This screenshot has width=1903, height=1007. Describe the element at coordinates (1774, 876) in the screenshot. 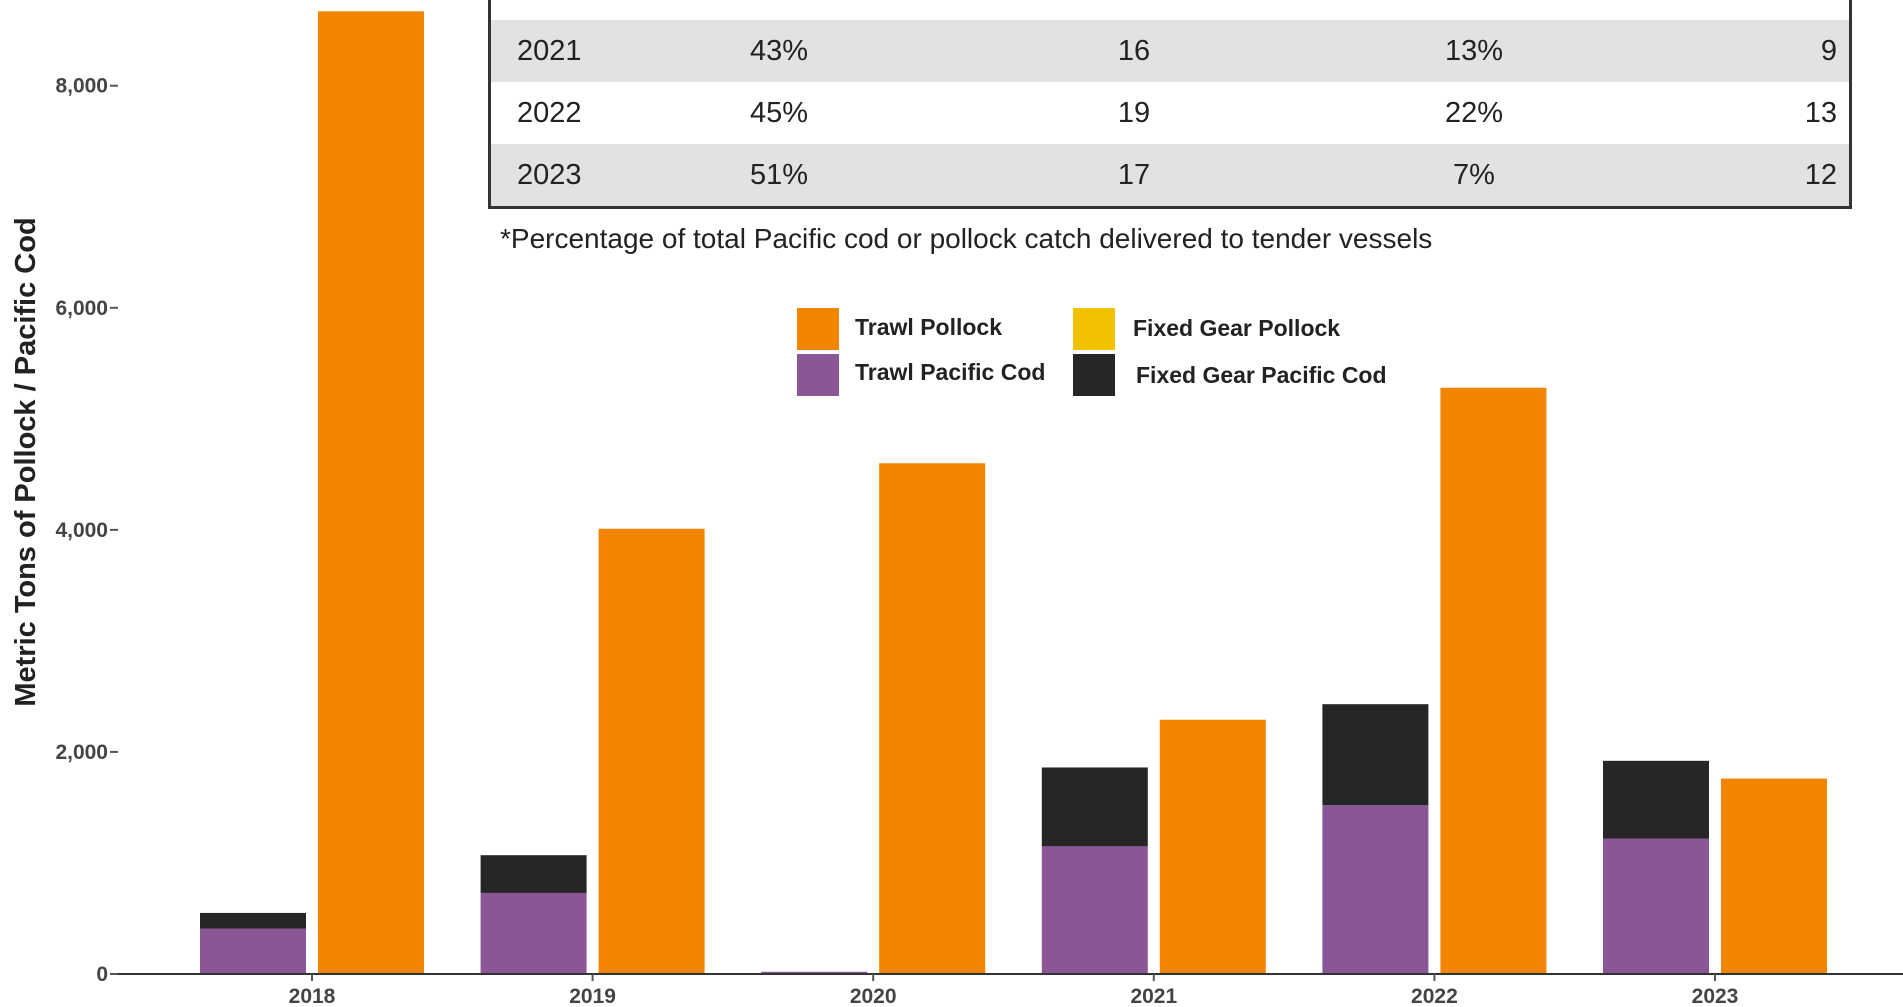

I see `bar-trawl-pollock-2023` at that location.